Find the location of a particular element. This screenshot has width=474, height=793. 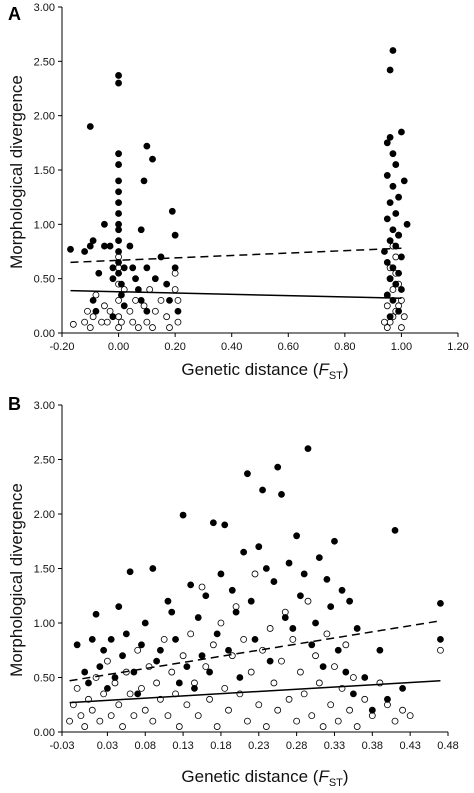

panel-a-y-tick-label: 0.00 is located at coordinates (44, 334).